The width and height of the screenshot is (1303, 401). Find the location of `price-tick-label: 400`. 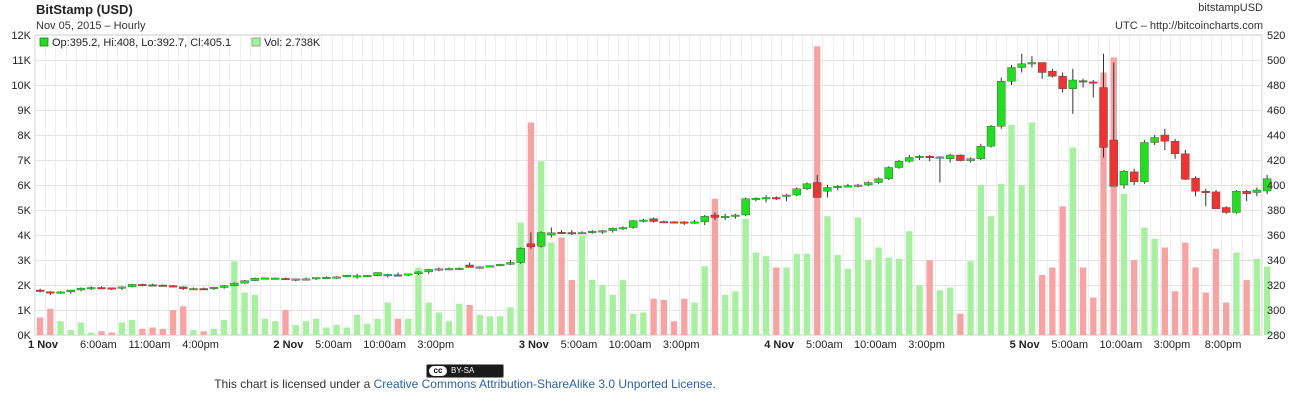

price-tick-label: 400 is located at coordinates (1276, 186).